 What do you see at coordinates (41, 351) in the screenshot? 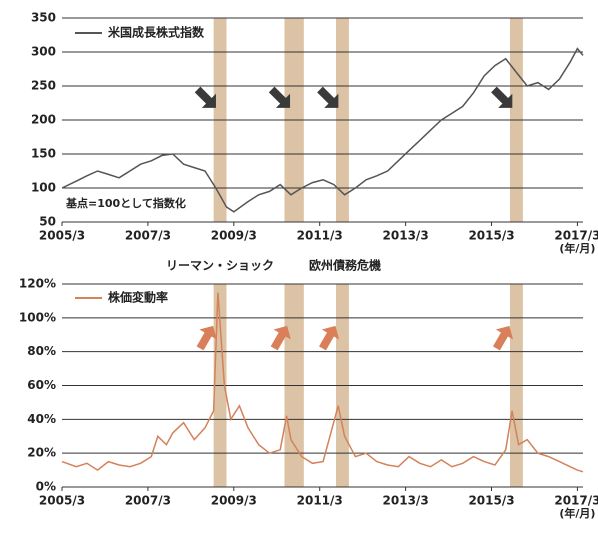
I see `y-tick-label: 80%` at bounding box center [41, 351].